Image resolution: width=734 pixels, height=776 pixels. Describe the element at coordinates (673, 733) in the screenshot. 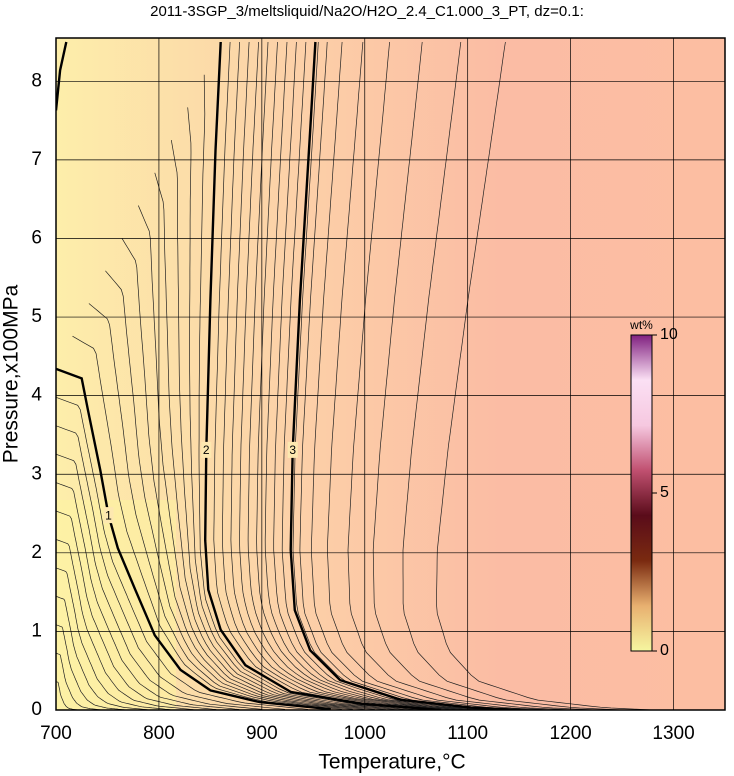

I see `x-tick-label: 1300` at that location.